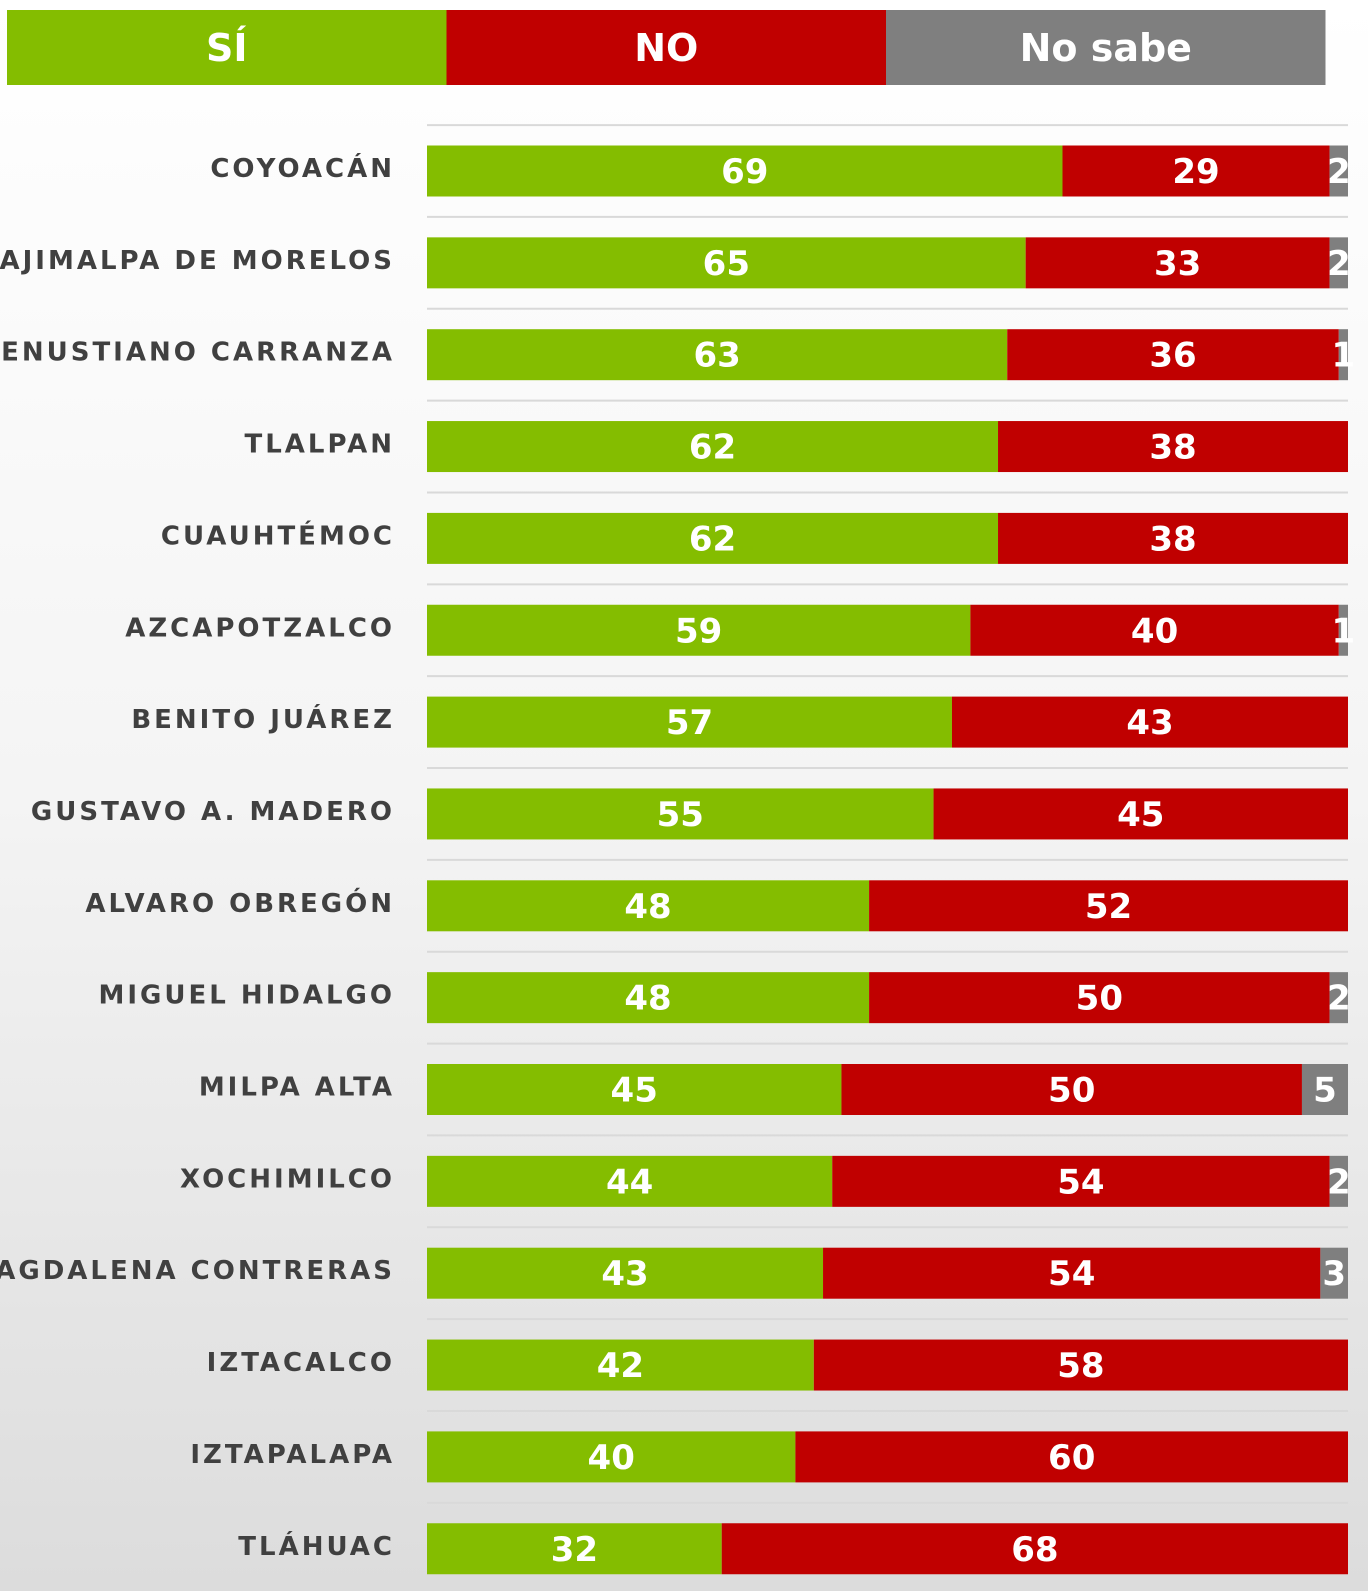 The width and height of the screenshot is (1368, 1591). I want to click on category-label: UAJIMALPA DE MORELOS, so click(197, 261).